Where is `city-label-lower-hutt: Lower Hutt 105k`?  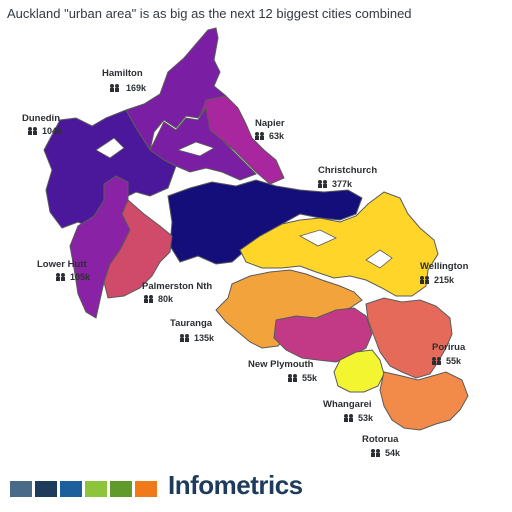 city-label-lower-hutt: Lower Hutt 105k is located at coordinates (64, 270).